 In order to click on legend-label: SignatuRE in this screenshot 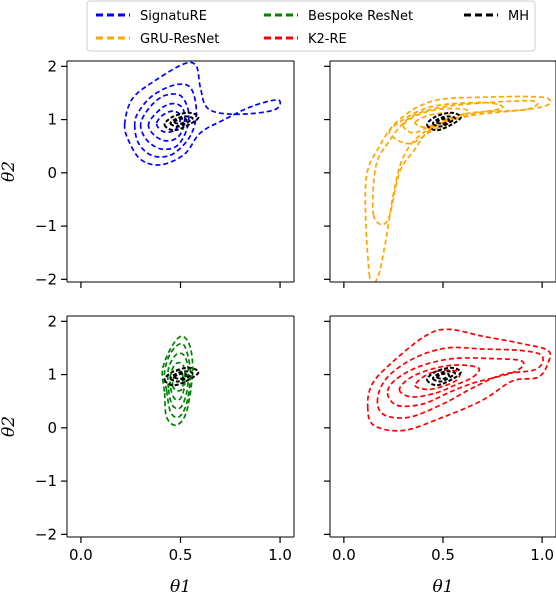, I will do `click(173, 16)`.